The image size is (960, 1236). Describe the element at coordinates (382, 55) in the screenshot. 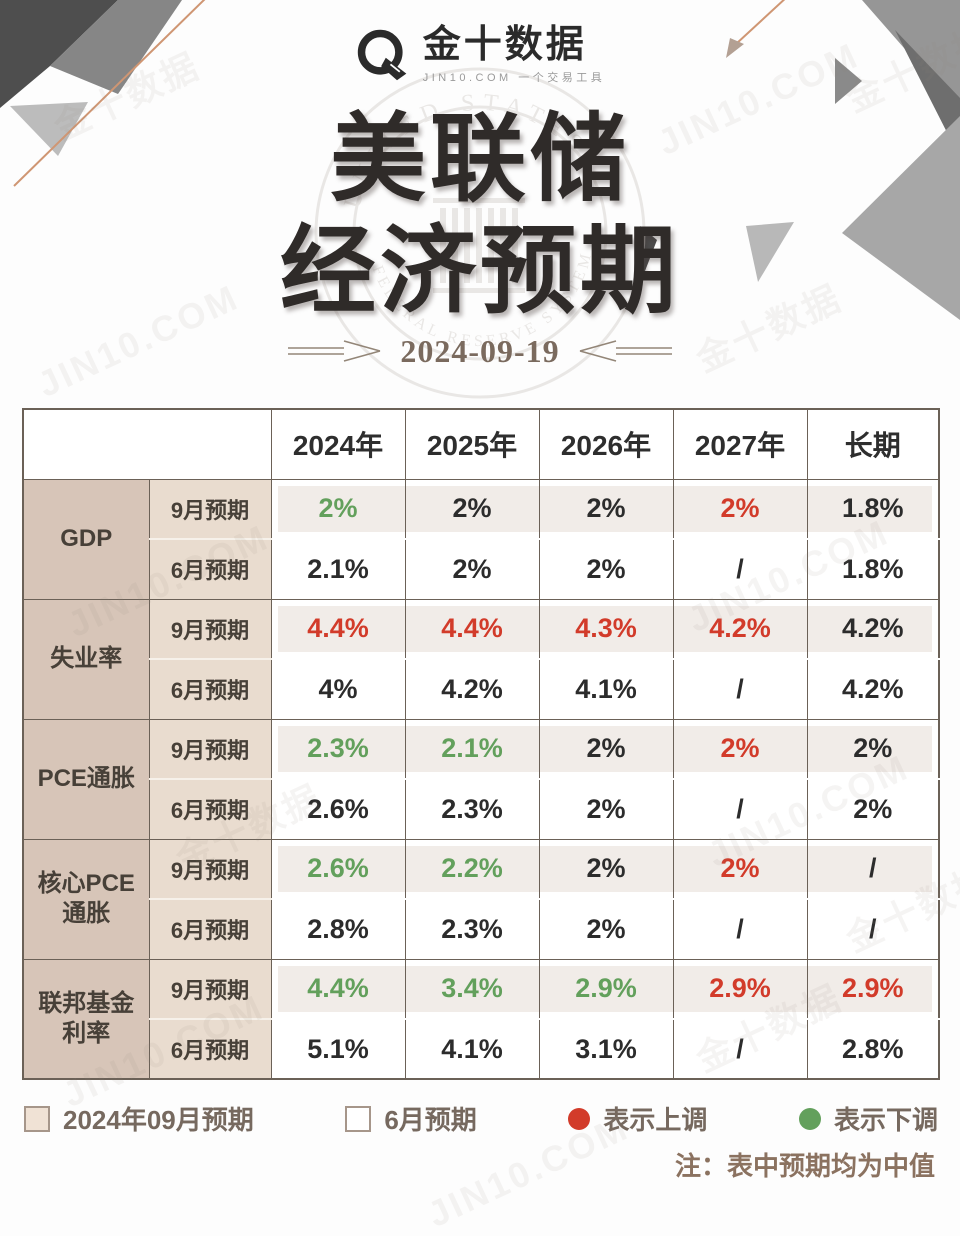

I see `jin10-logo-icon` at that location.